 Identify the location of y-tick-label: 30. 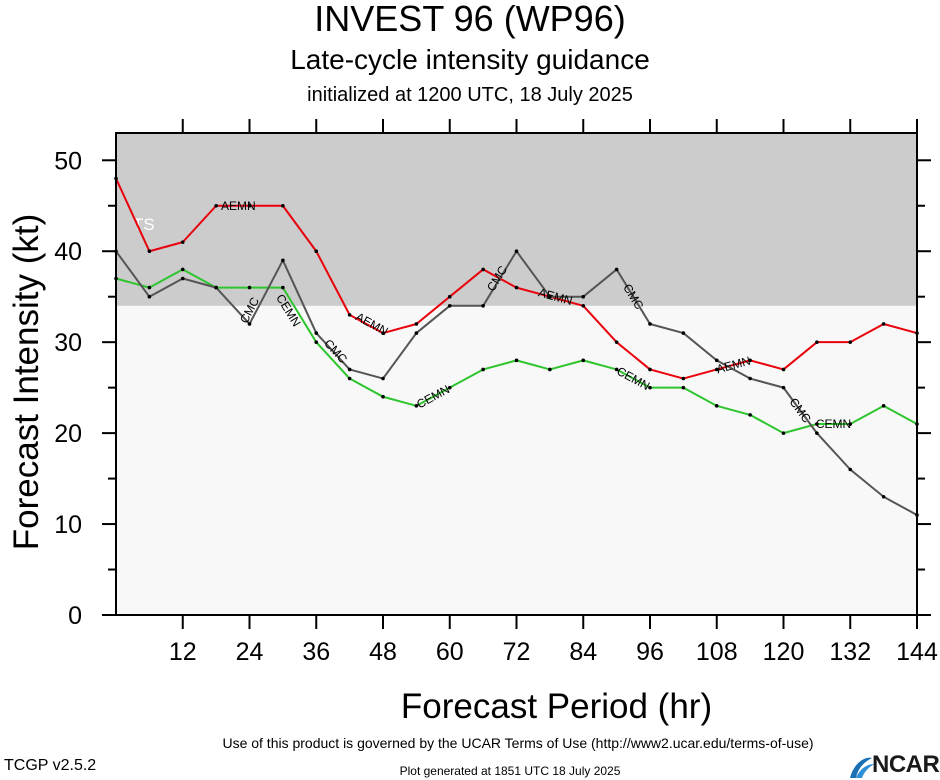
(68, 343).